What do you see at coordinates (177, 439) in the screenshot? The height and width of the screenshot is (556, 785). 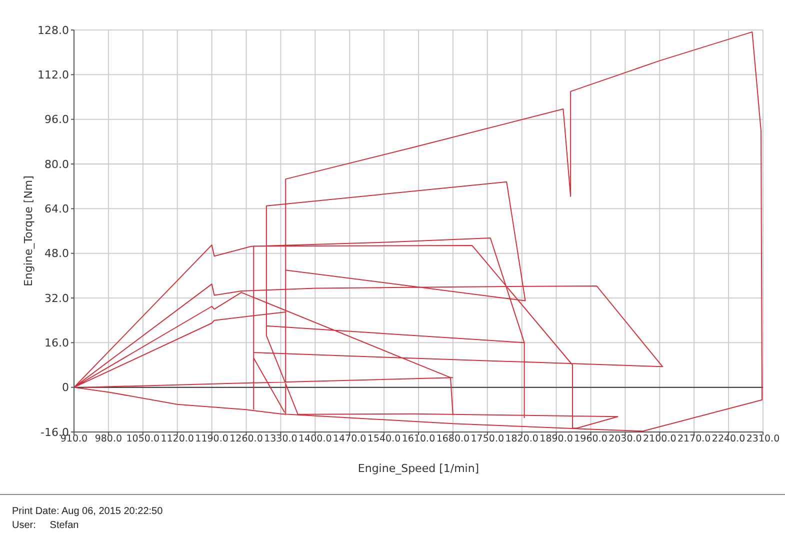 I see `x-tick-label: 1120.0` at bounding box center [177, 439].